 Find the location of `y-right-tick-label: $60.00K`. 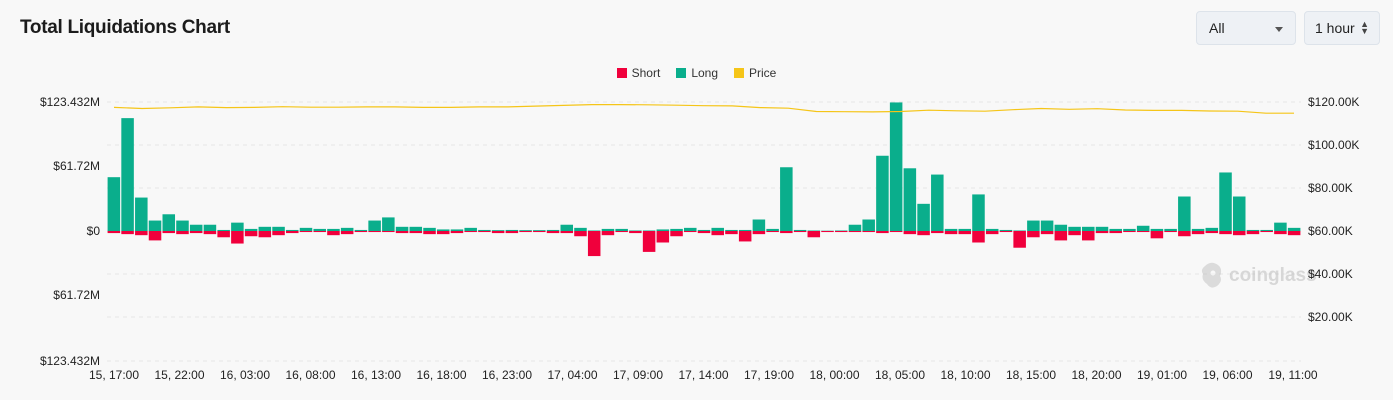

y-right-tick-label: $60.00K is located at coordinates (1330, 231).